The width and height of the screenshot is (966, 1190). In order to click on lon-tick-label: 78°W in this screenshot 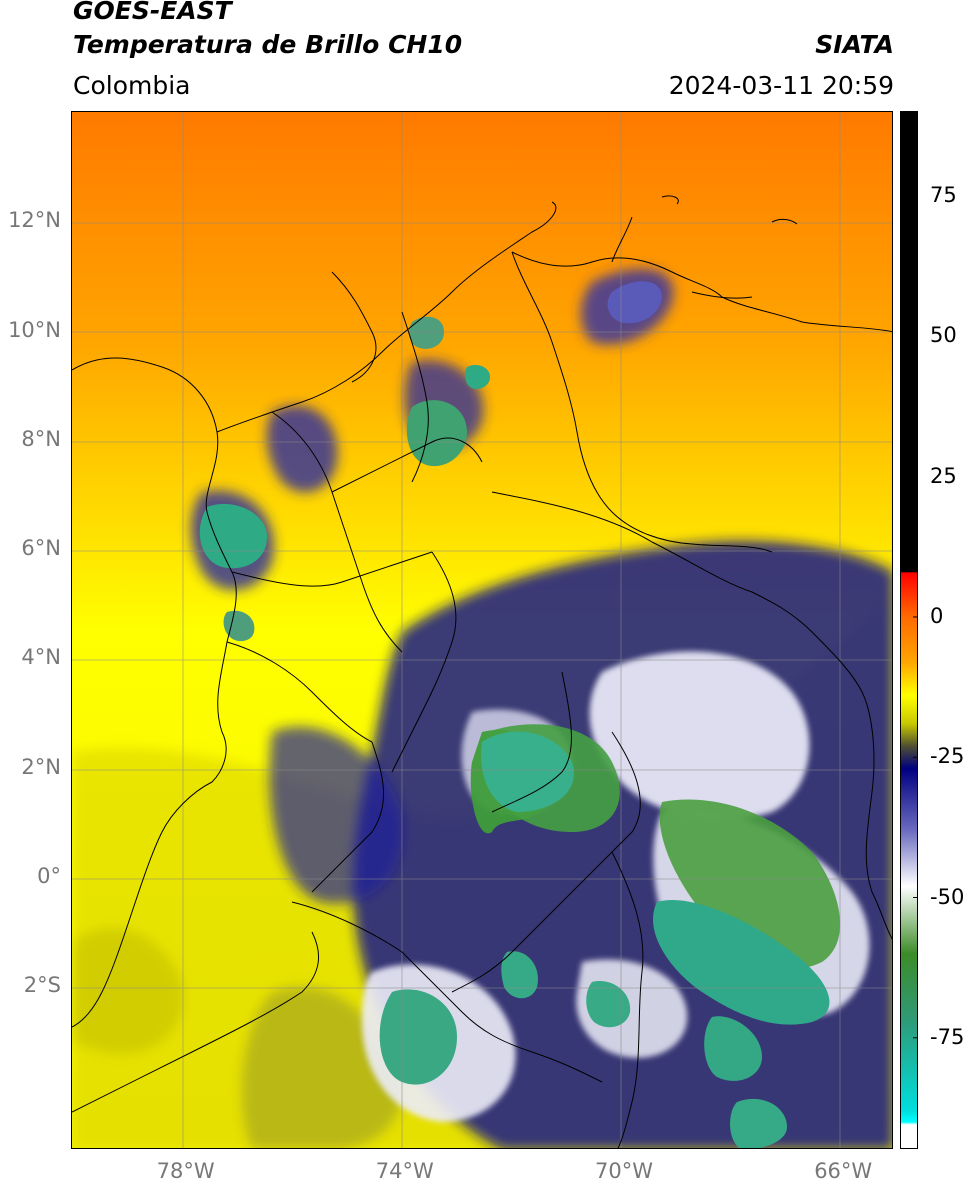, I will do `click(185, 1171)`.